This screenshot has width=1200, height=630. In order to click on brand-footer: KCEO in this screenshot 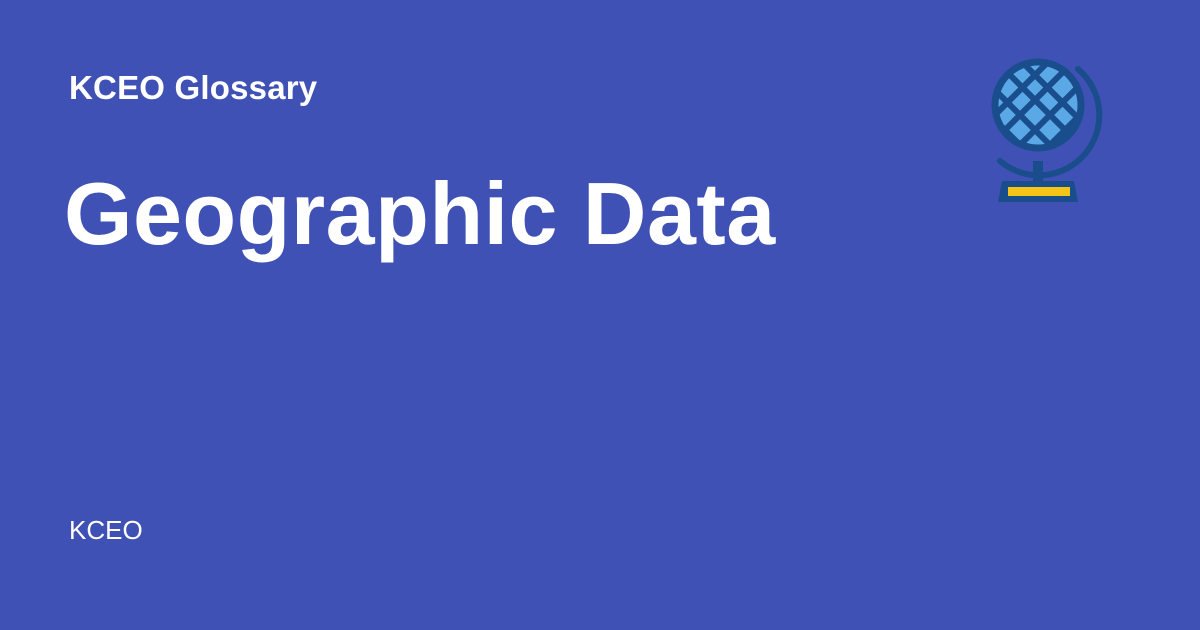, I will do `click(106, 530)`.